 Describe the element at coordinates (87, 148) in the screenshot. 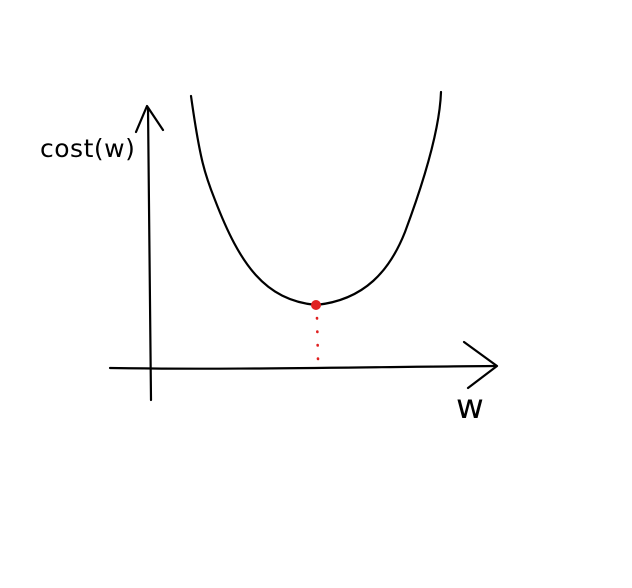

I see `y-axis-label: cost(w)` at that location.